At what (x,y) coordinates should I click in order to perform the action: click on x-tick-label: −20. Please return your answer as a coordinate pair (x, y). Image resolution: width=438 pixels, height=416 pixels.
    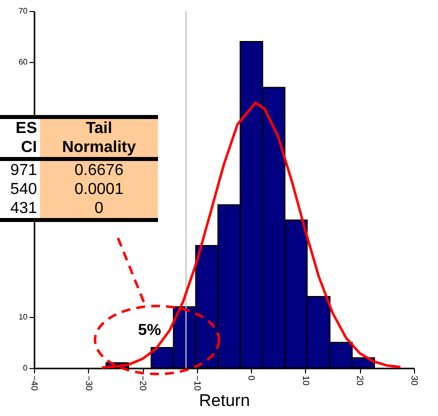
    Looking at the image, I should click on (143, 383).